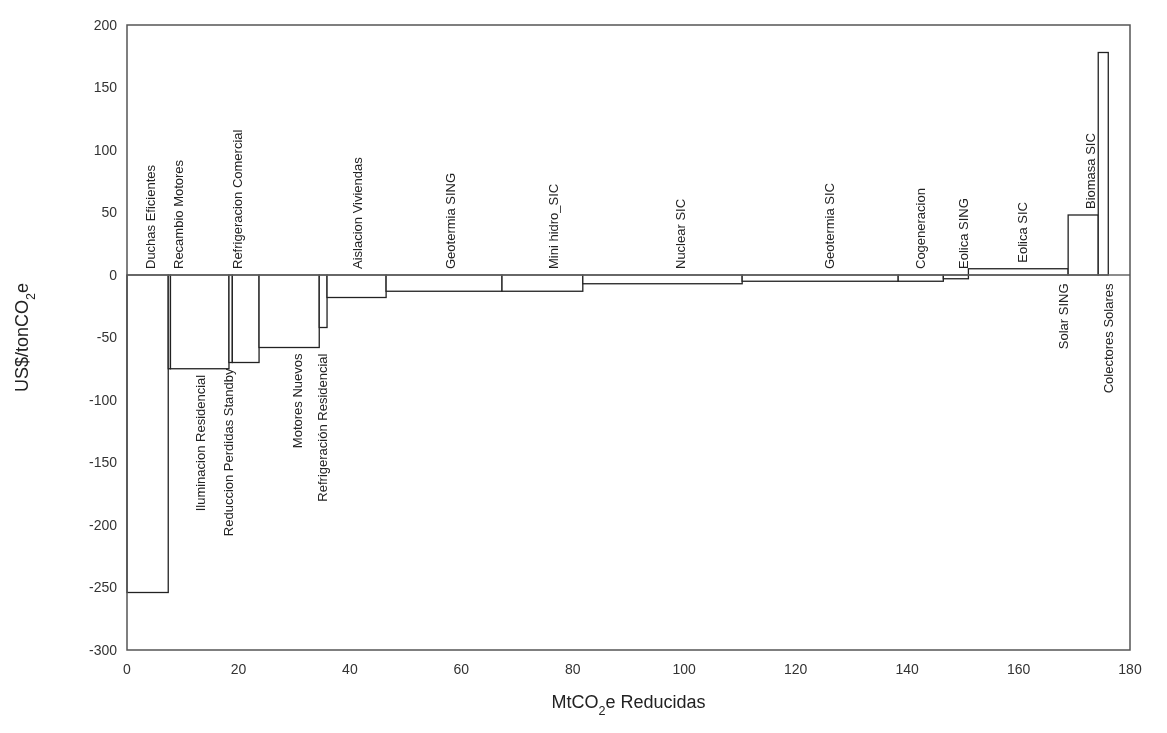 The height and width of the screenshot is (733, 1167). I want to click on annotation: Mini hidro_SIC, so click(554, 226).